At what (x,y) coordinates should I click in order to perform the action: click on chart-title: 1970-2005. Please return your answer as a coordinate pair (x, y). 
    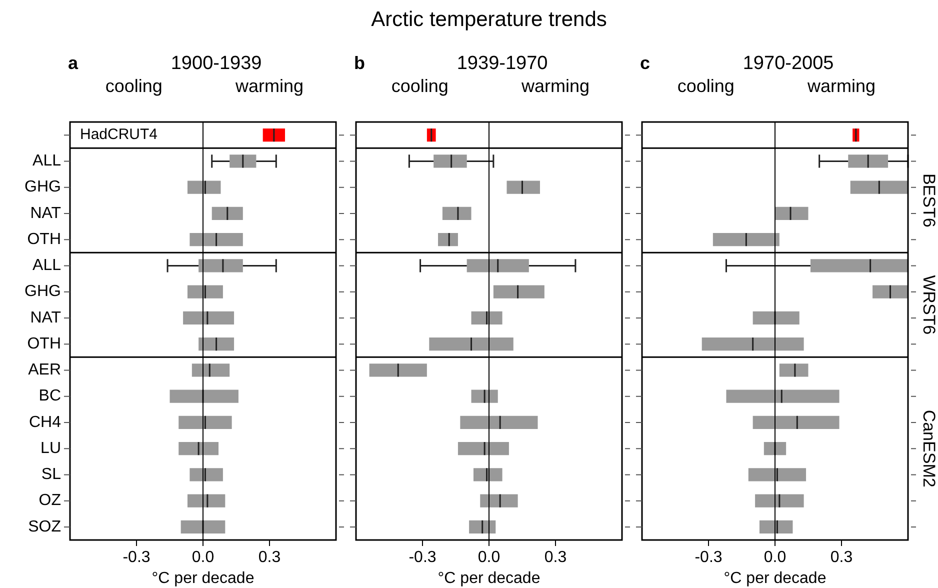
    Looking at the image, I should click on (788, 63).